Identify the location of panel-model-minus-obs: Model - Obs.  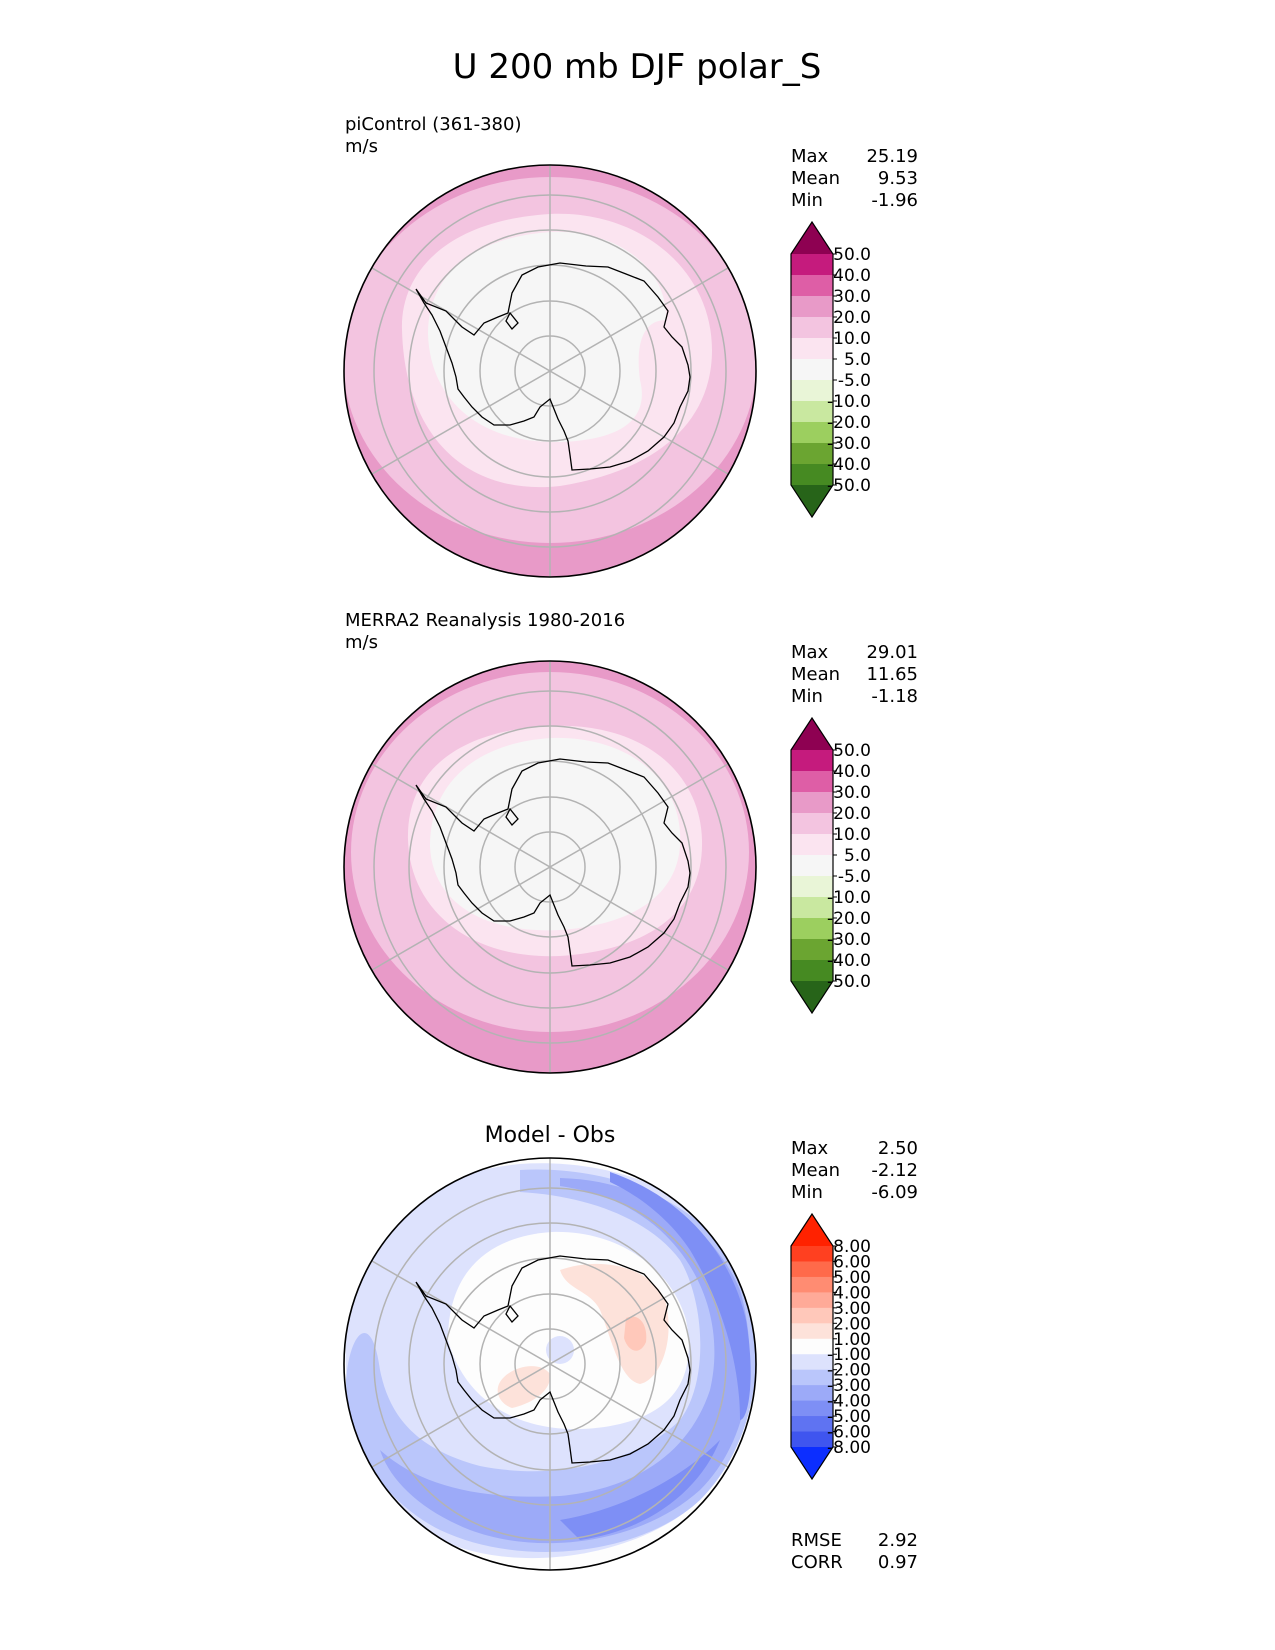
(630, 1348).